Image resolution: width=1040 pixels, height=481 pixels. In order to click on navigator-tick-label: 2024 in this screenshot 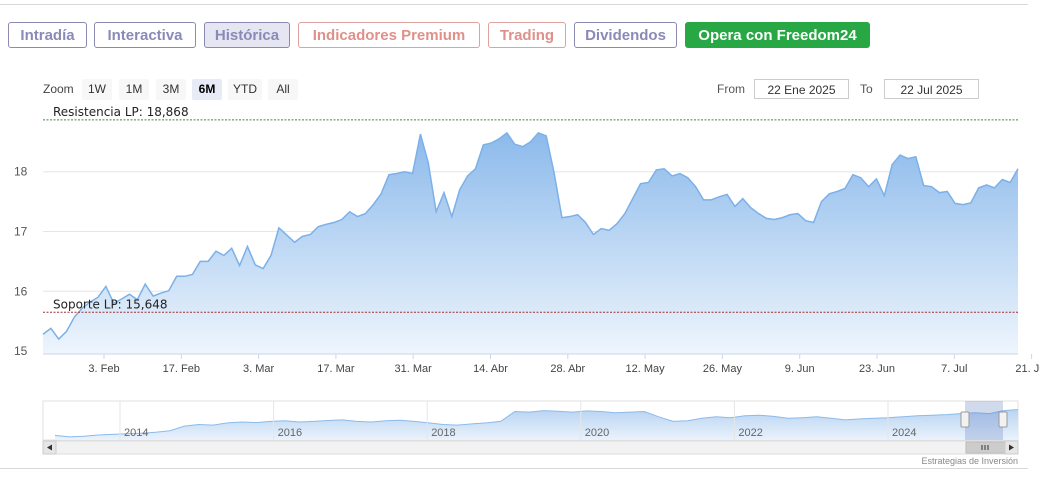, I will do `click(904, 433)`.